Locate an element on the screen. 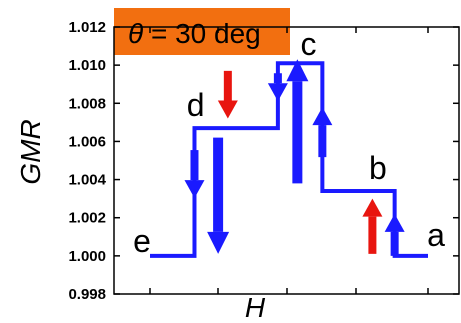 The width and height of the screenshot is (461, 323). x-axis-label: H is located at coordinates (255, 307).